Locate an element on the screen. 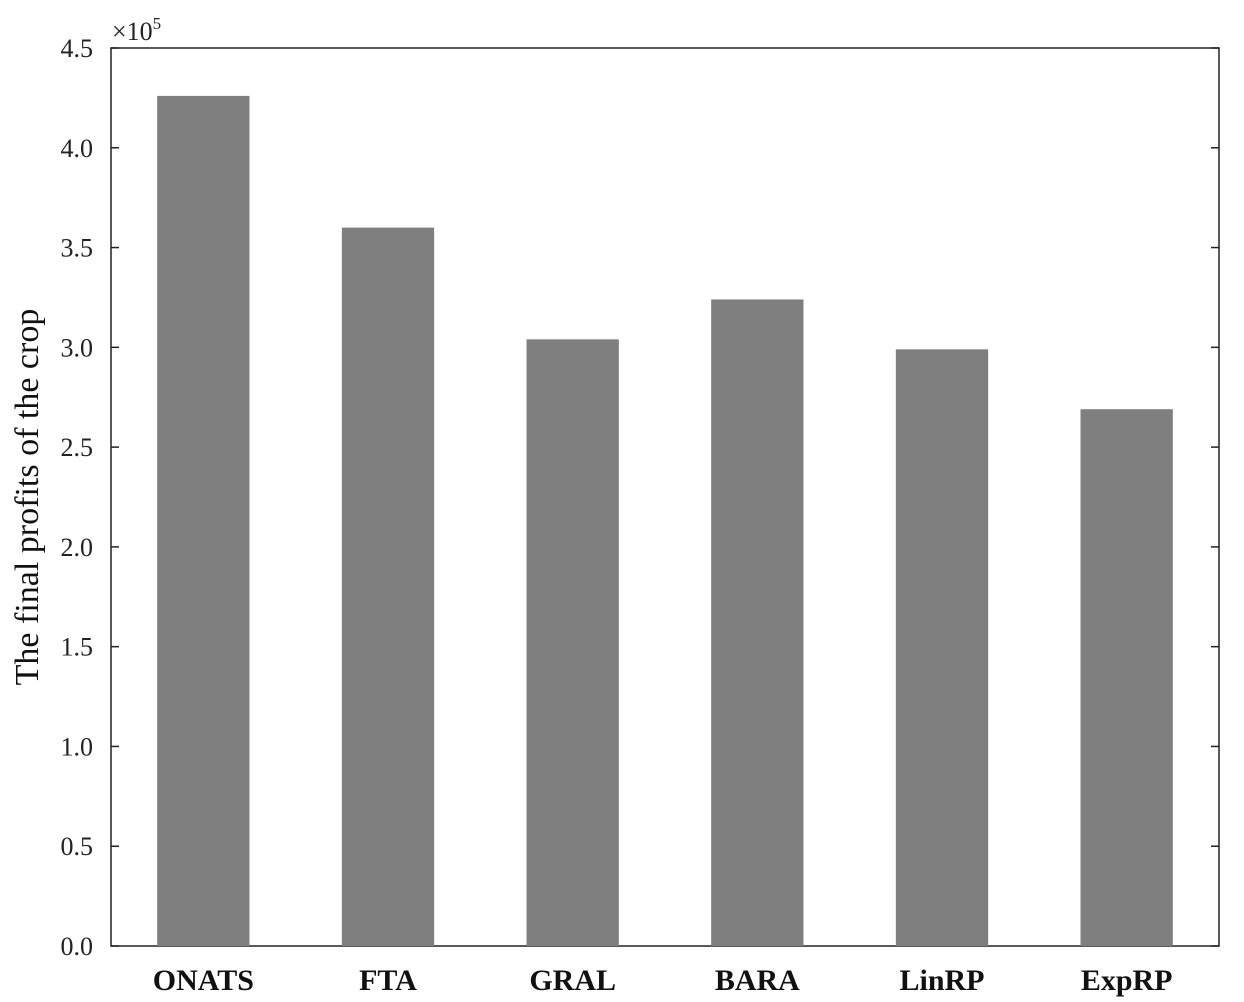 The width and height of the screenshot is (1244, 1002). y-multiplier: ×10⁵ is located at coordinates (136, 30).